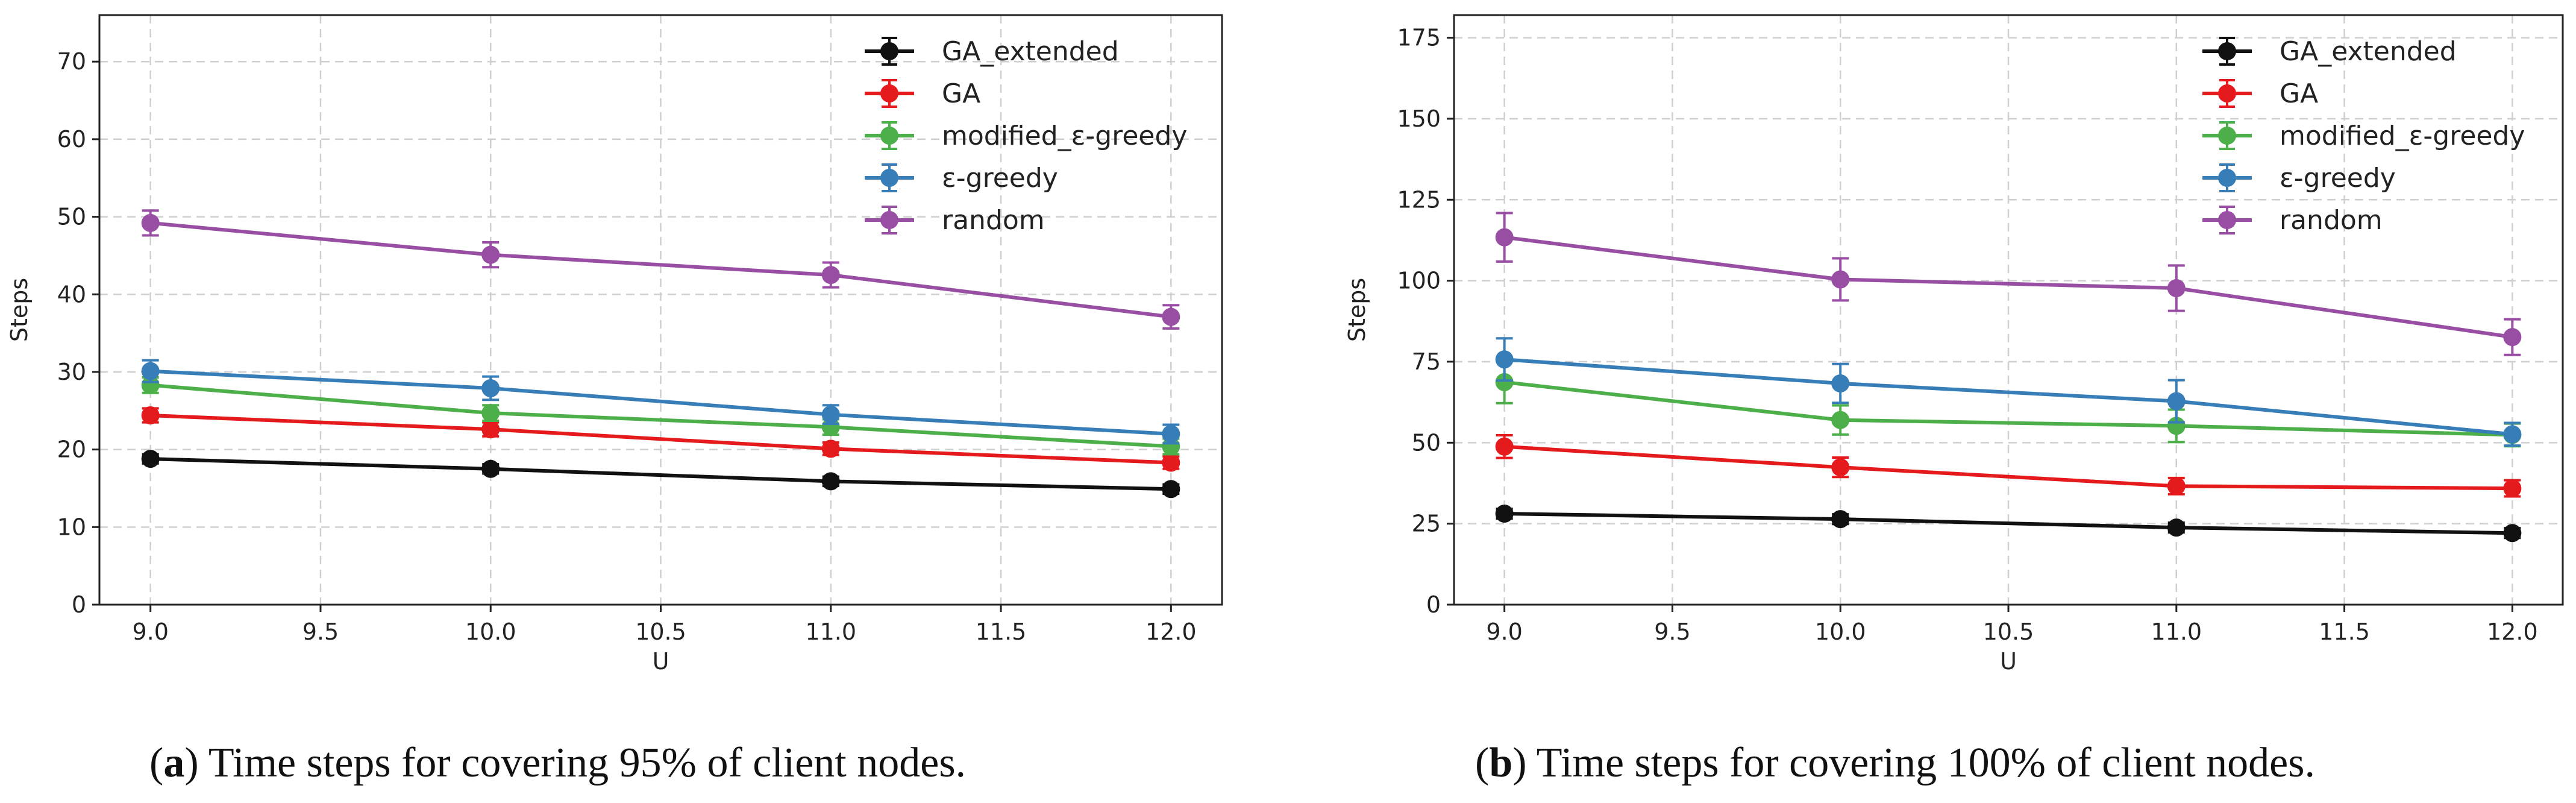 The height and width of the screenshot is (803, 2576). What do you see at coordinates (71, 61) in the screenshot?
I see `y-tick-label: 70` at bounding box center [71, 61].